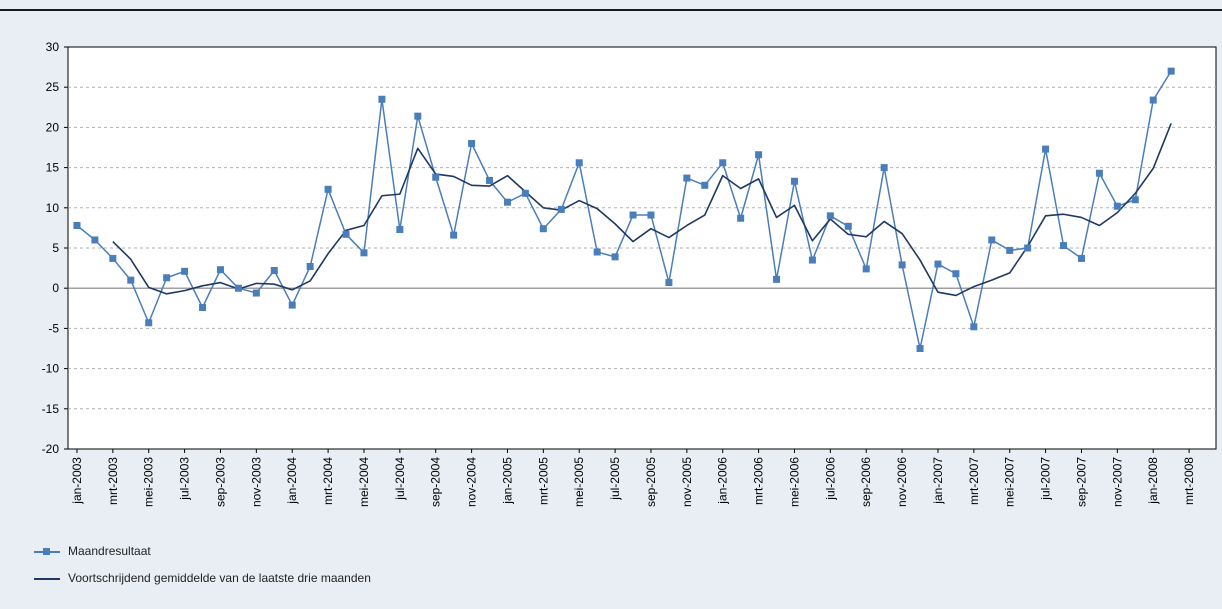  Describe the element at coordinates (974, 481) in the screenshot. I see `x-tick-label: mrt-2007` at that location.